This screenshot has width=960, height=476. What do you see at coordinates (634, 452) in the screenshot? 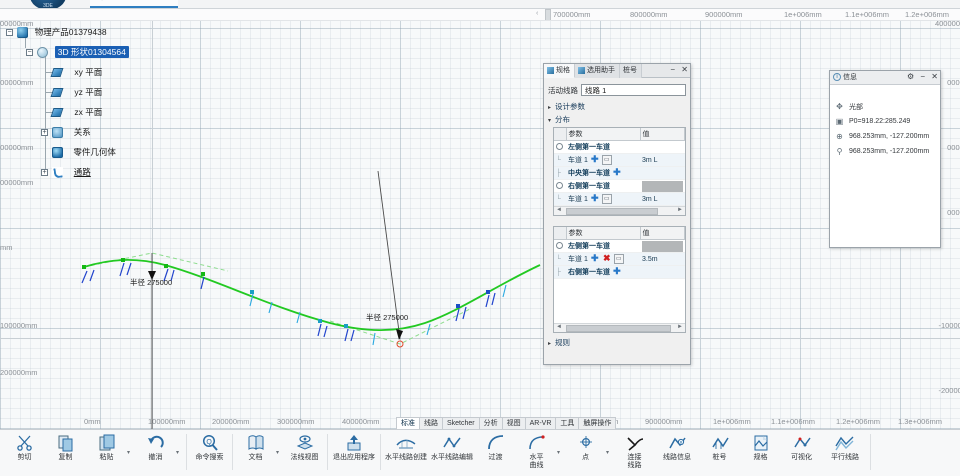
I see `ribbon-button-connect-route: 连接 线路` at bounding box center [634, 452].